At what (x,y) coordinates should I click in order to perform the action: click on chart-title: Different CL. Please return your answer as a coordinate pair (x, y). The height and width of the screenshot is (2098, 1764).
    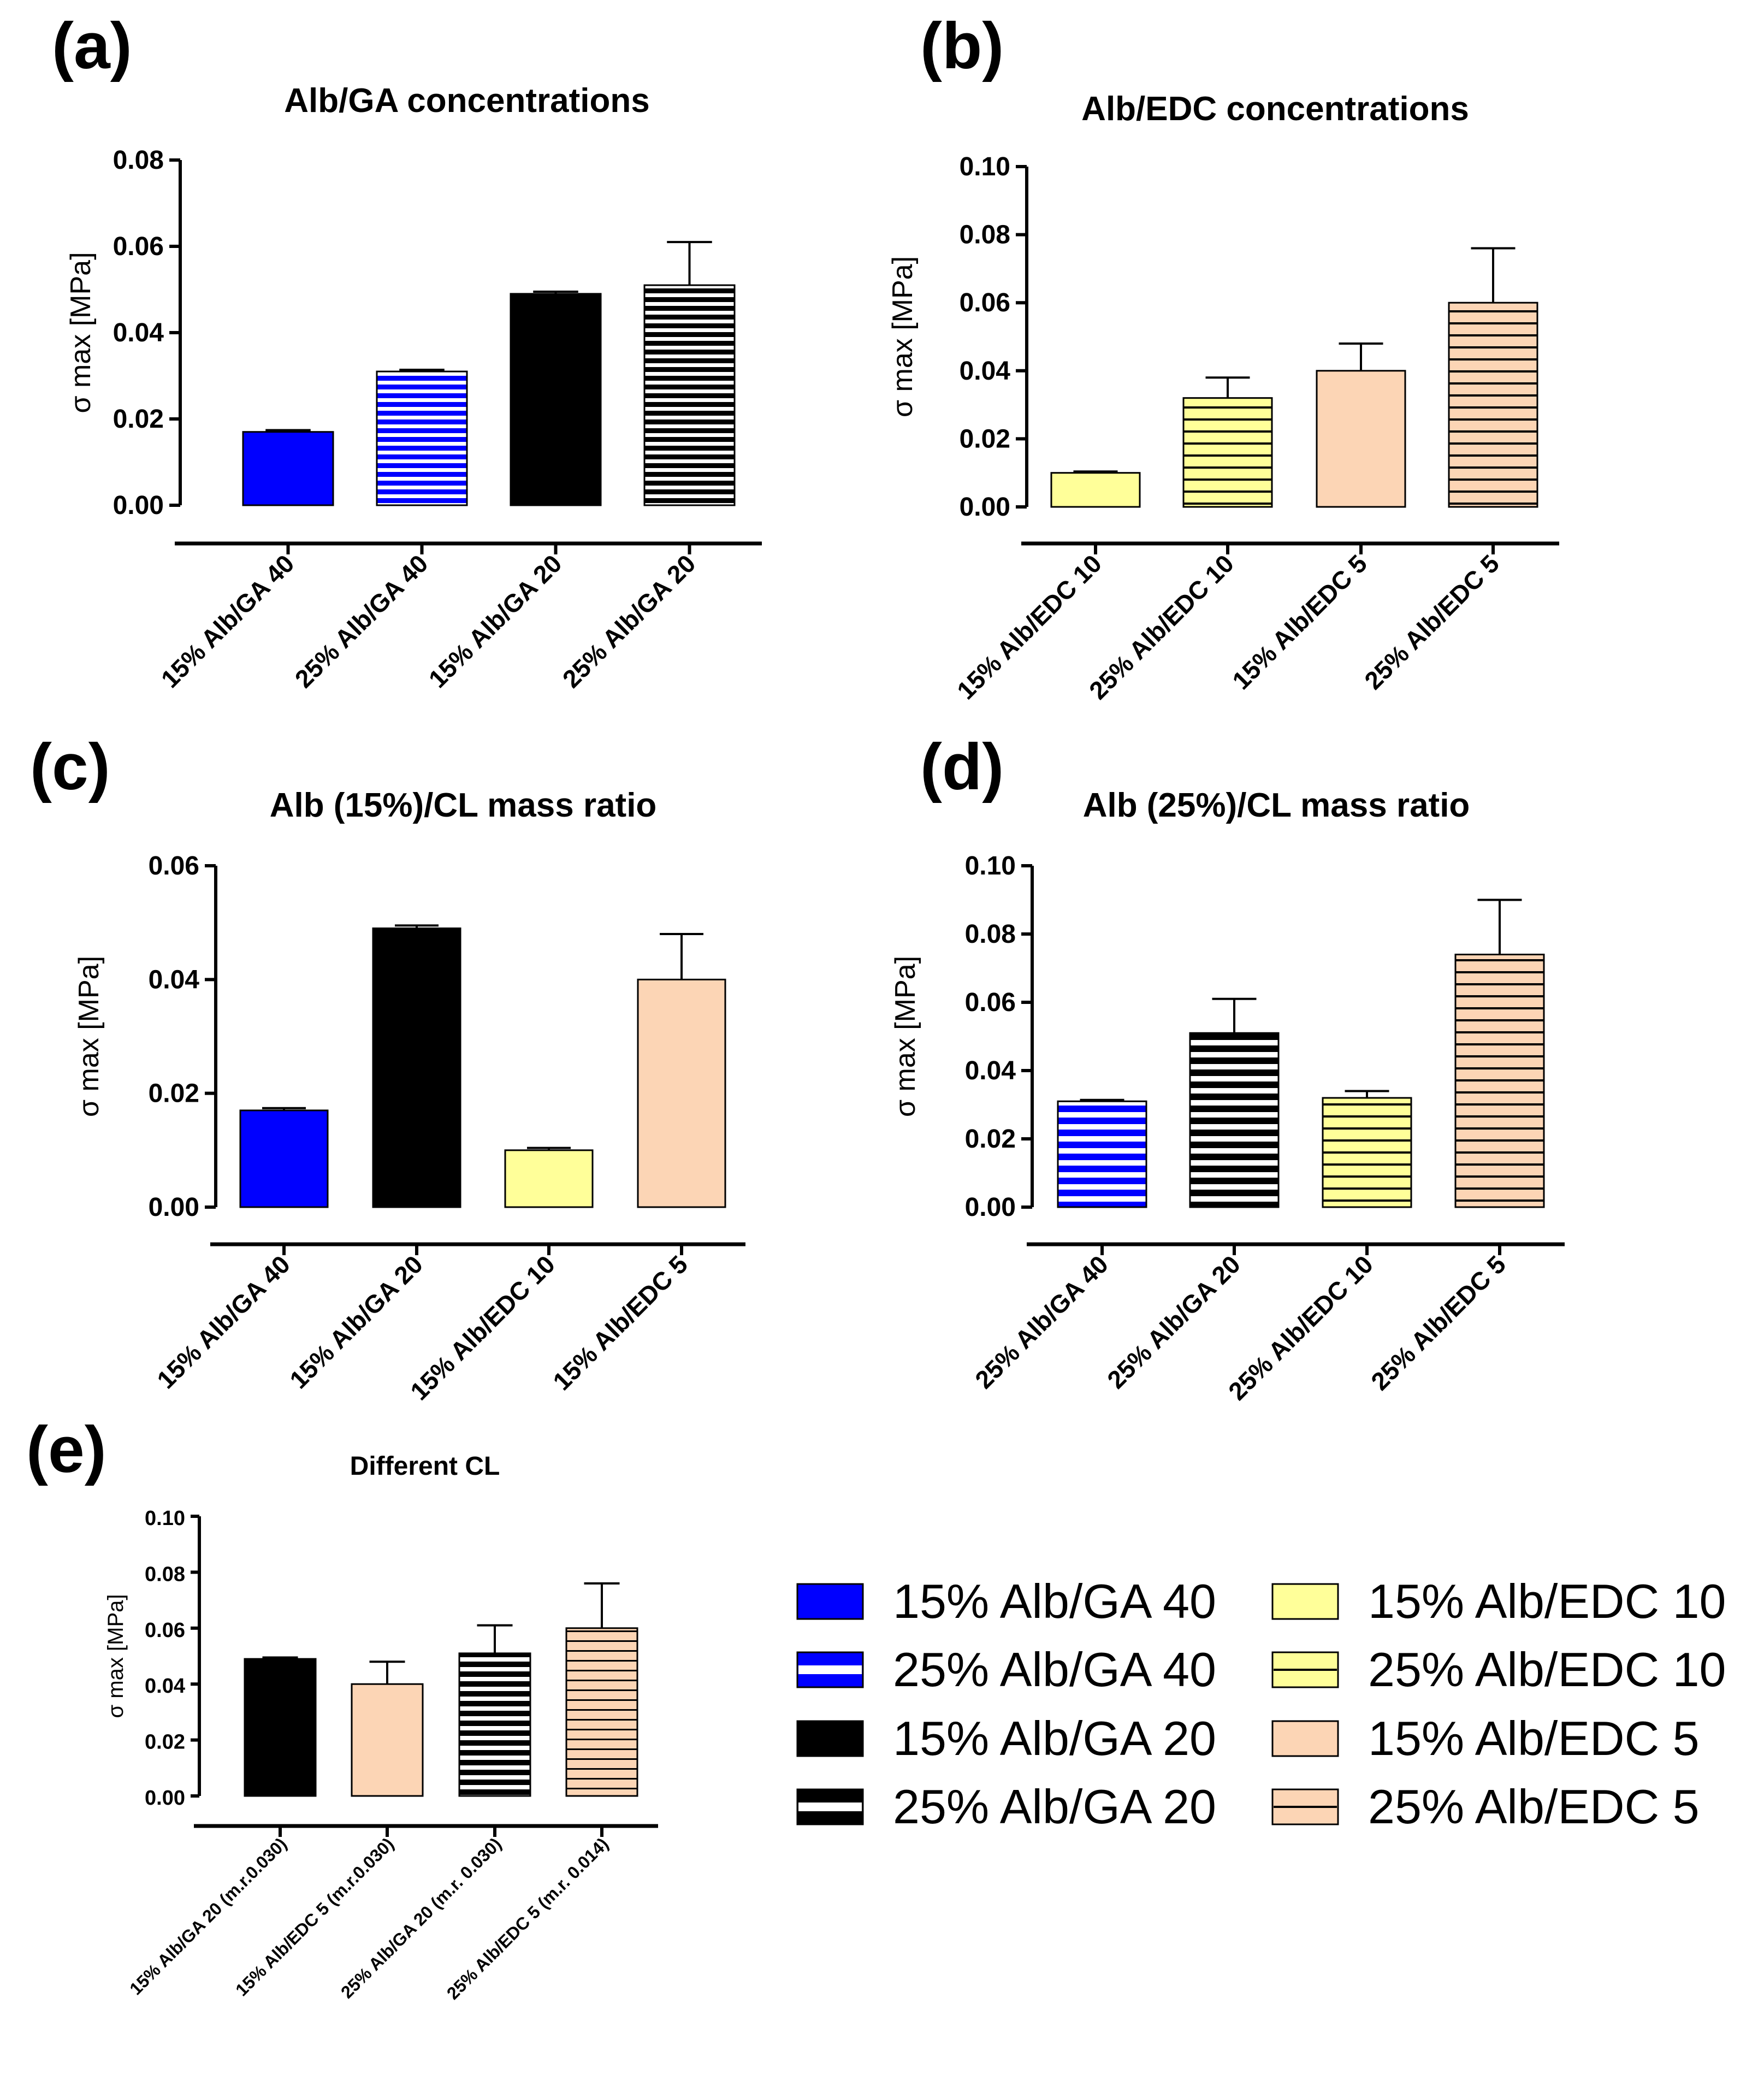
    Looking at the image, I should click on (425, 1466).